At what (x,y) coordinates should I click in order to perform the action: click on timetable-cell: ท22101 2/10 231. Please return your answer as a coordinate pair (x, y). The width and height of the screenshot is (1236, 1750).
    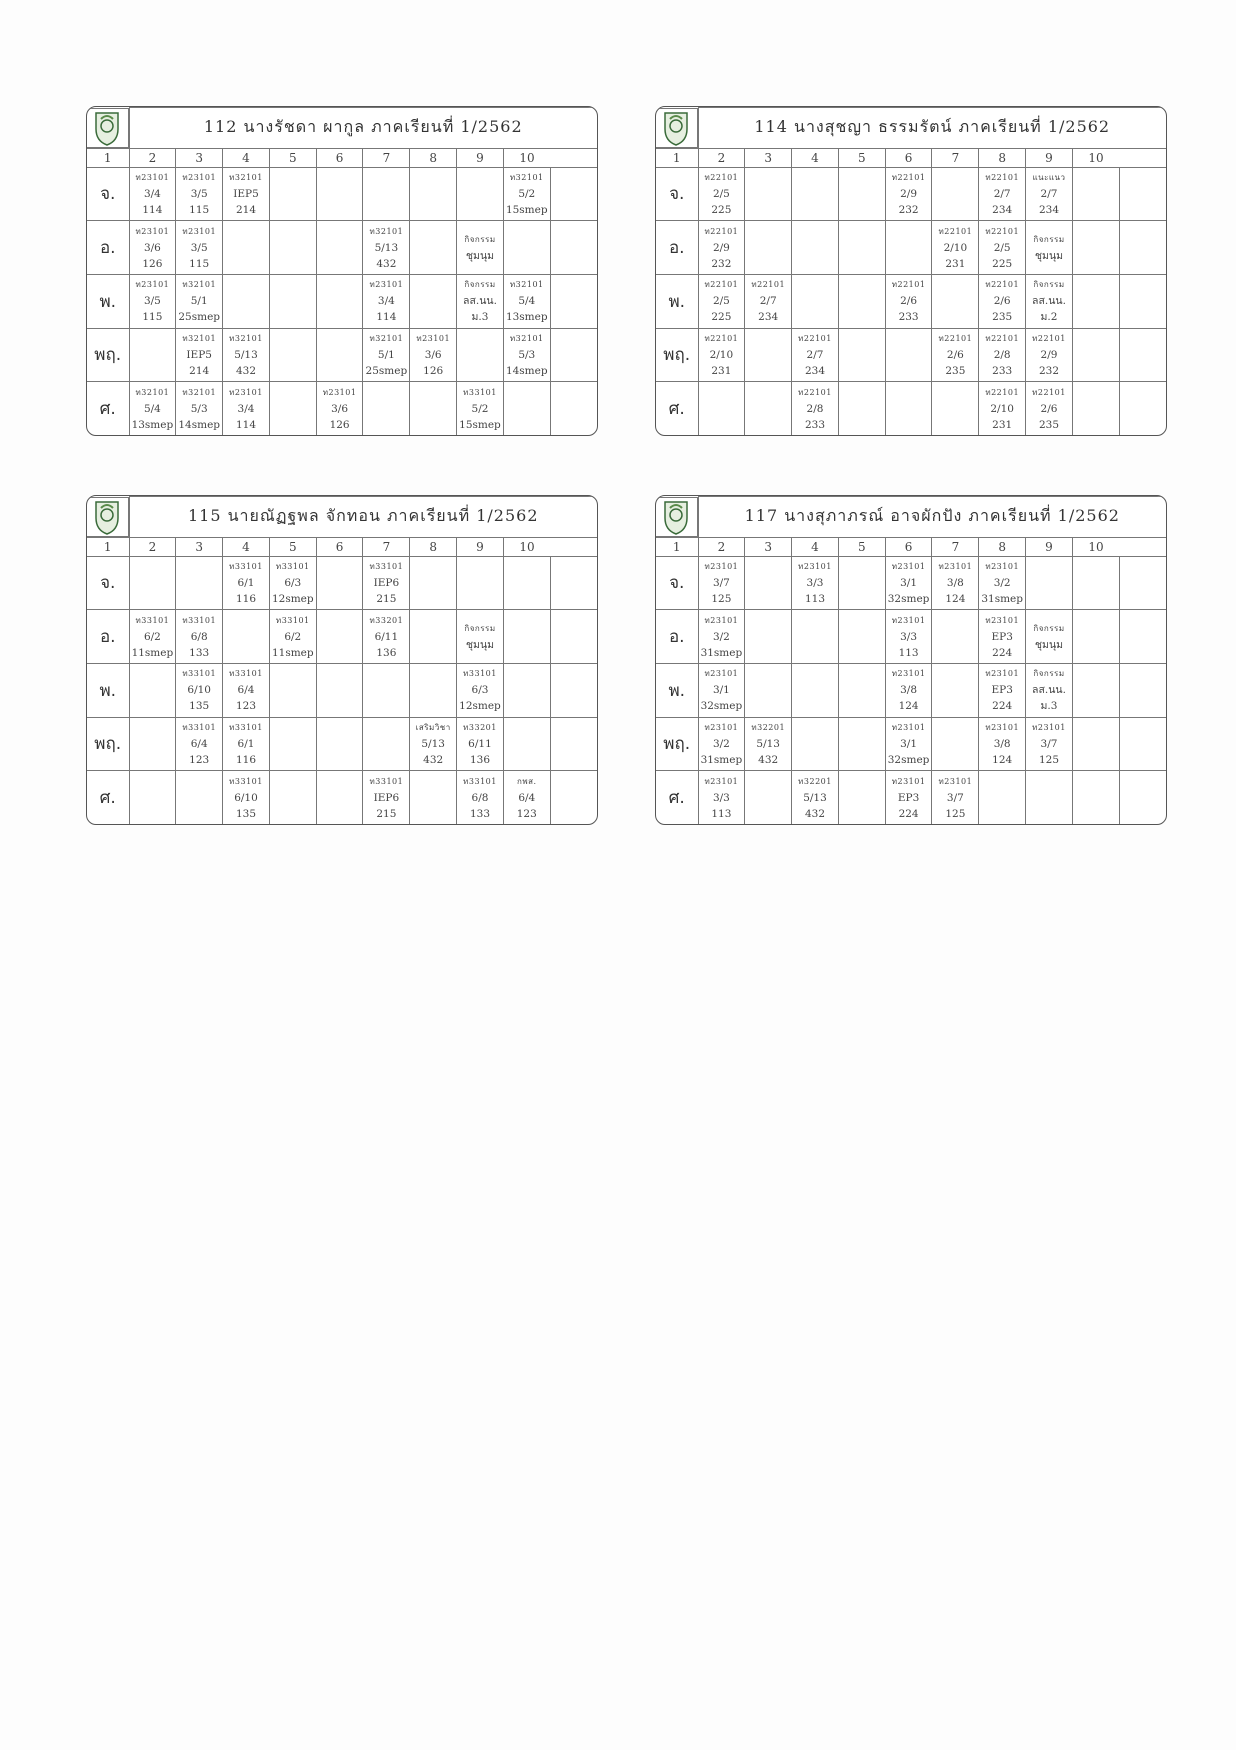
    Looking at the image, I should click on (1002, 408).